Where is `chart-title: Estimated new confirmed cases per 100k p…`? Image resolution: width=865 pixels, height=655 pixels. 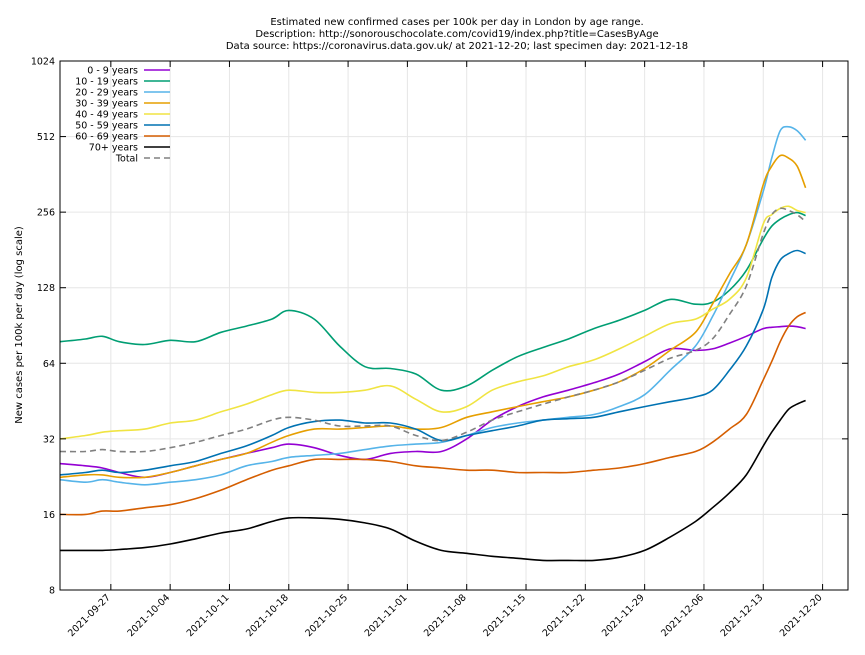
chart-title: Estimated new confirmed cases per 100k p… is located at coordinates (457, 34).